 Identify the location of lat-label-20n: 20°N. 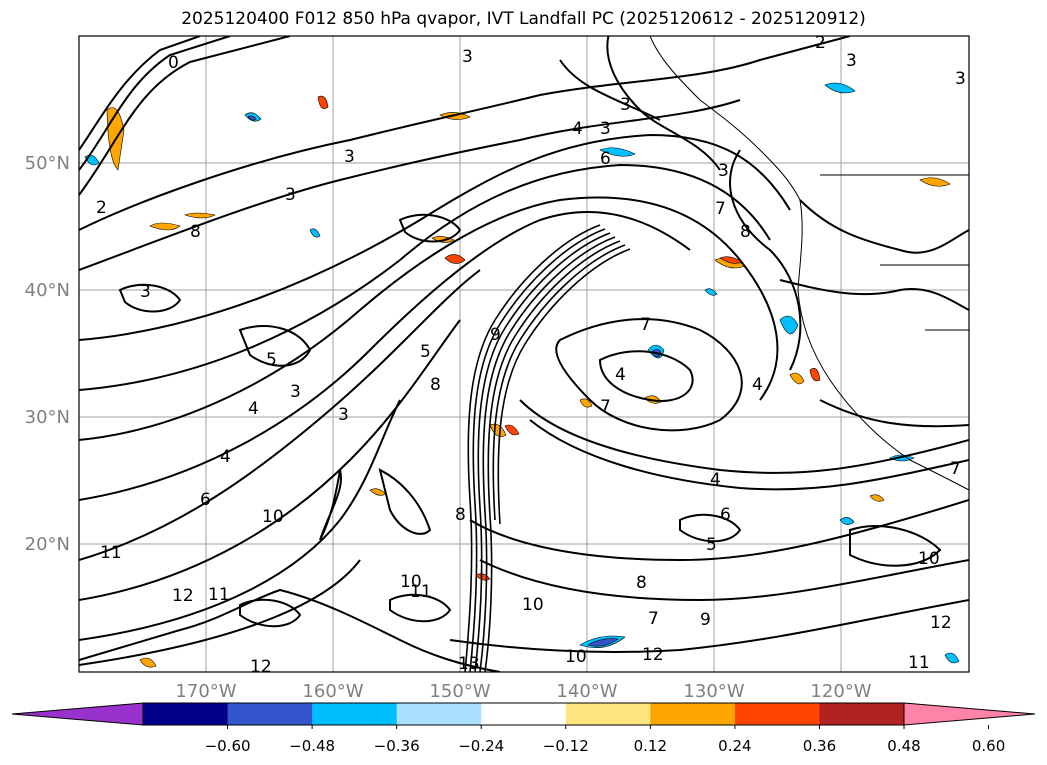
(47, 544).